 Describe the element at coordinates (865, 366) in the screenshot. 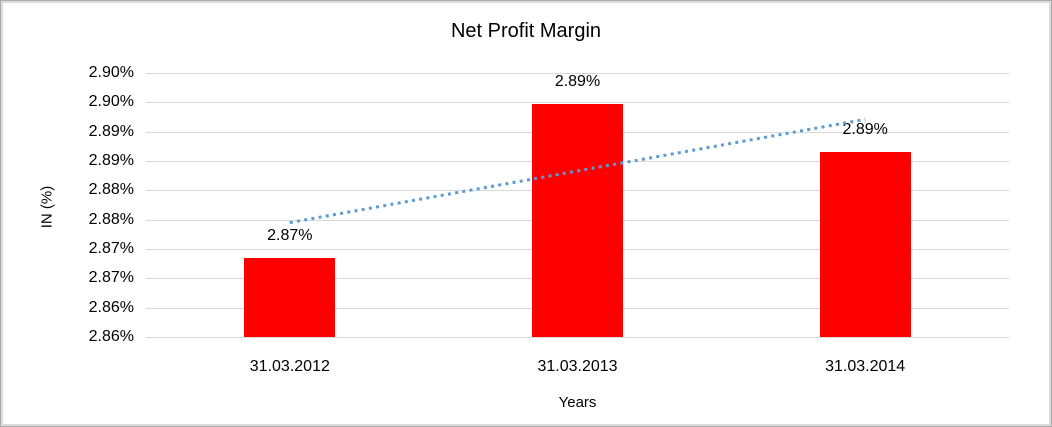

I see `x-category-label: 31.03.2014` at that location.